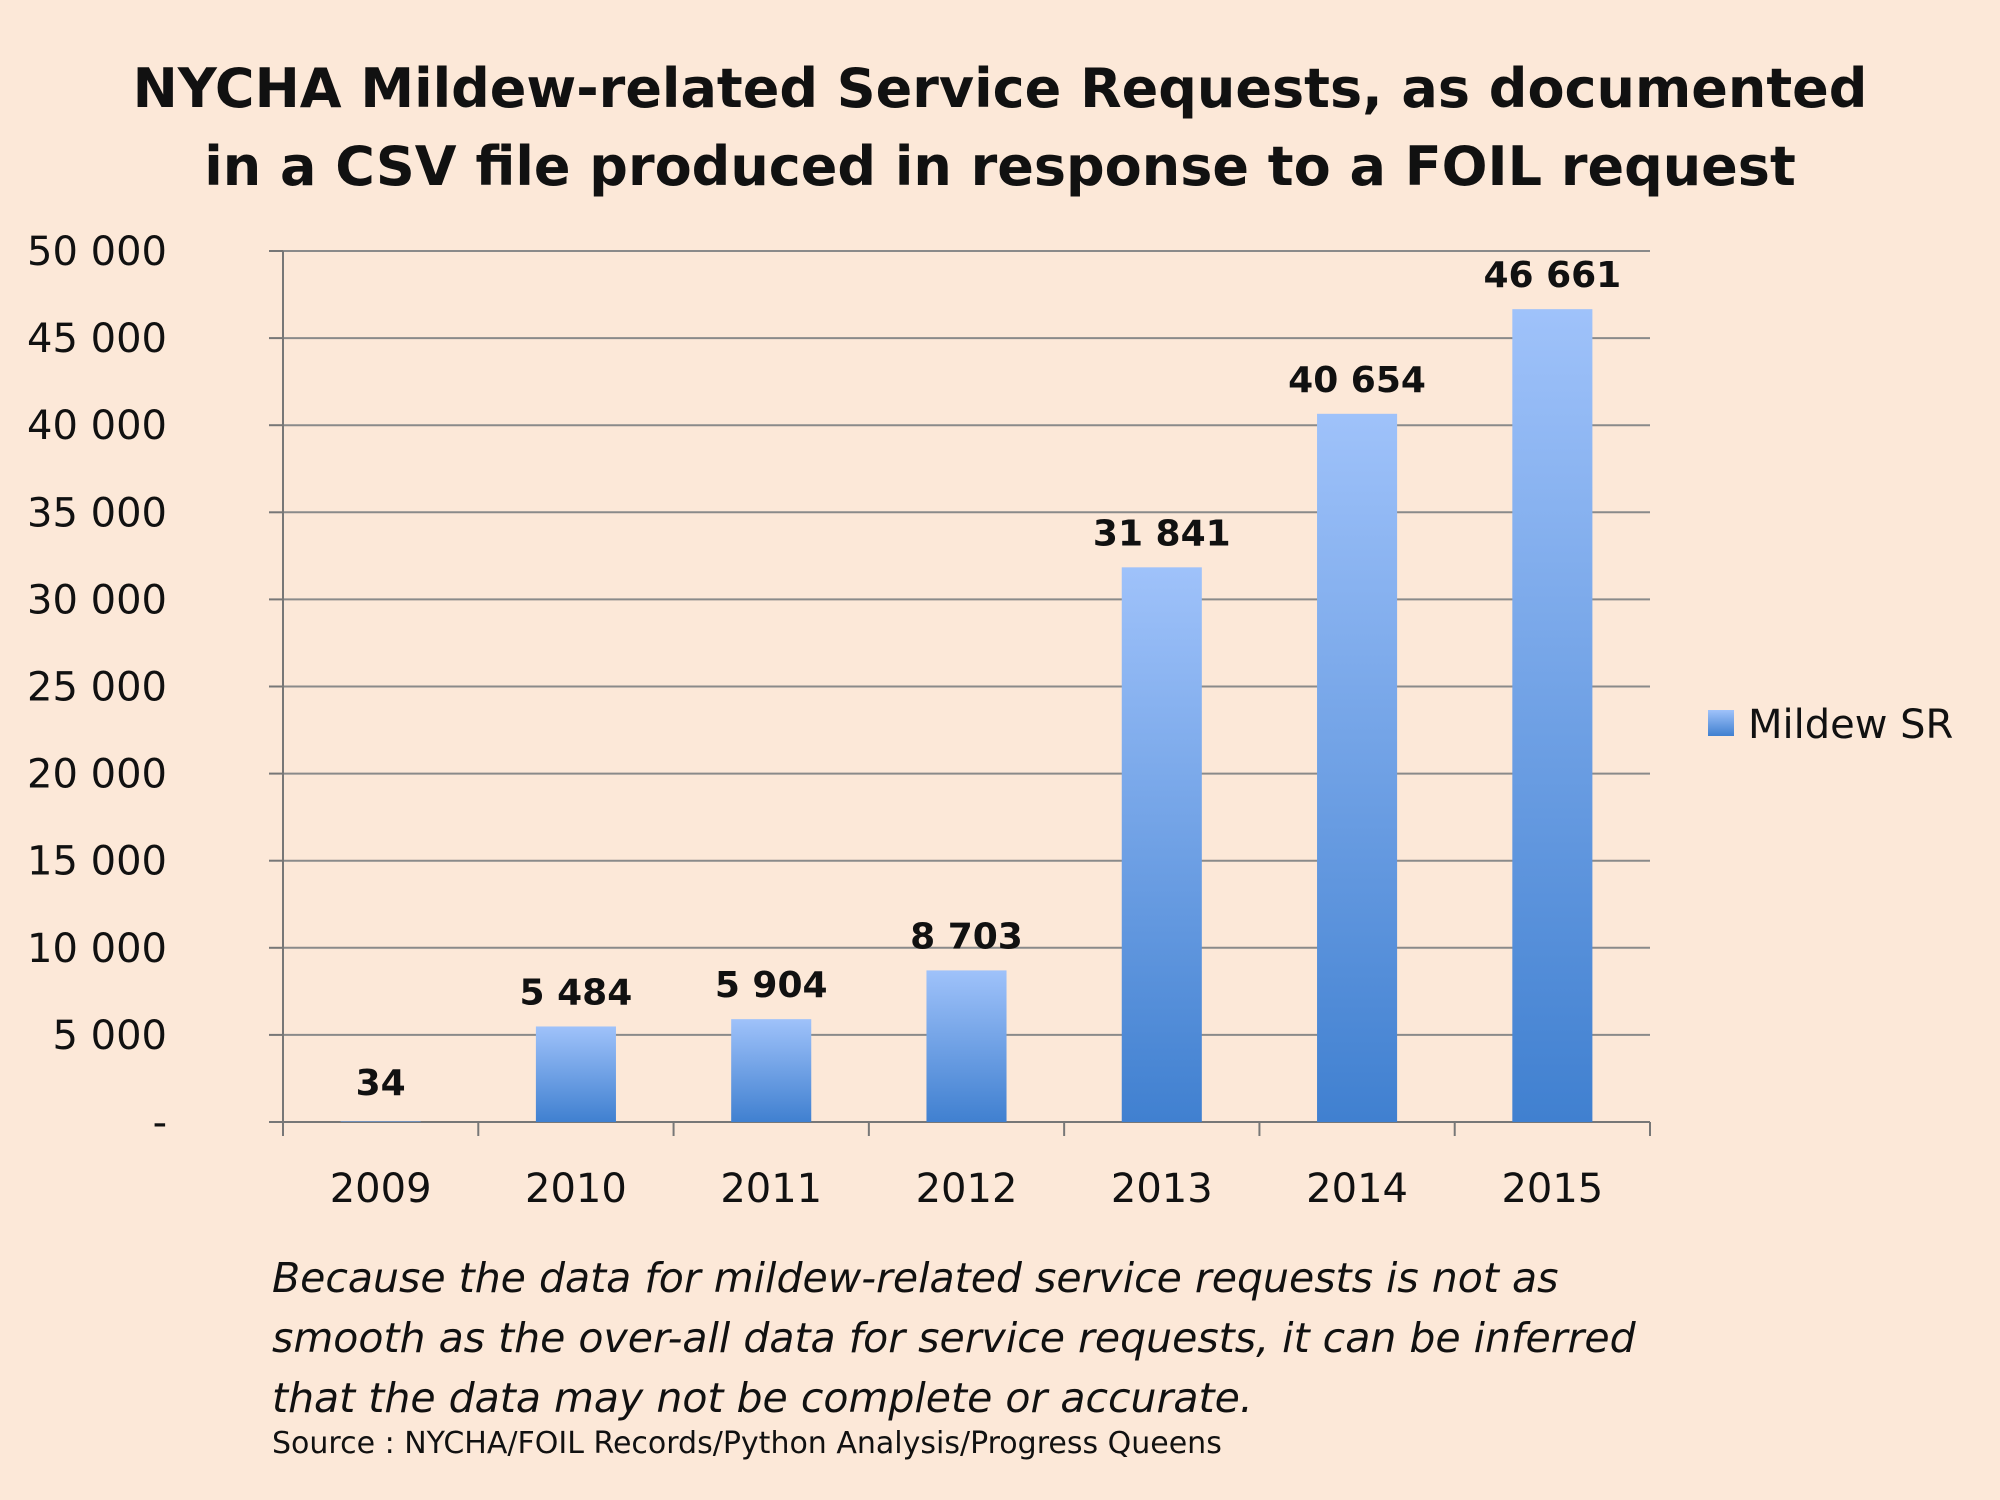 This screenshot has width=2000, height=1500. I want to click on bar-2015, so click(1552, 715).